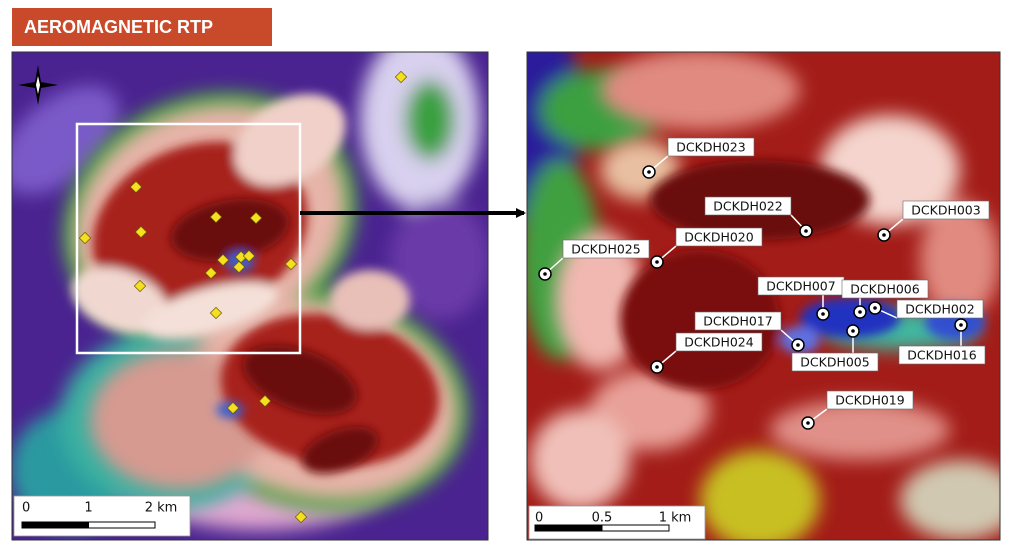 The height and width of the screenshot is (555, 1024). I want to click on drill-hole: DCKDH006, so click(885, 299).